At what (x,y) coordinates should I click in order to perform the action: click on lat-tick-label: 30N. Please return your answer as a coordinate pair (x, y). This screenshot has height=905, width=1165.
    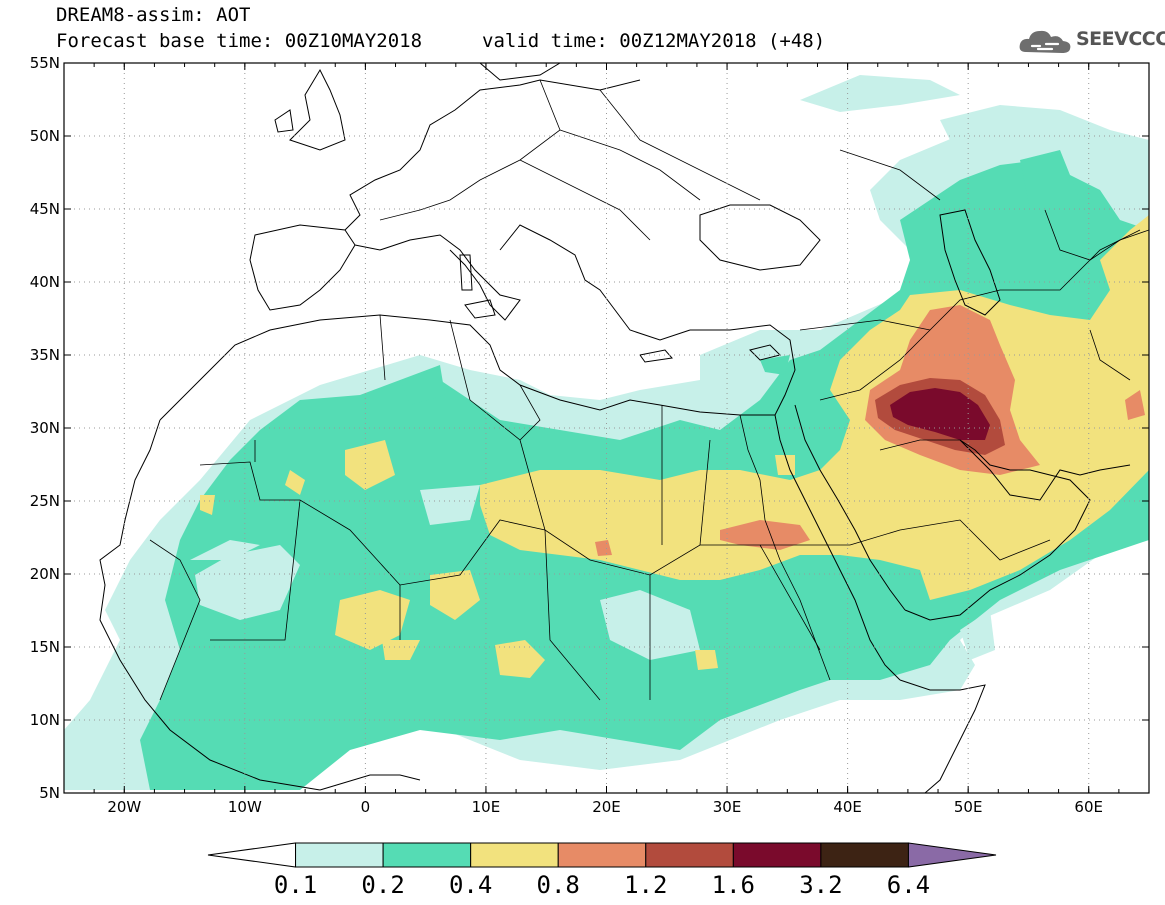
    Looking at the image, I should click on (45, 428).